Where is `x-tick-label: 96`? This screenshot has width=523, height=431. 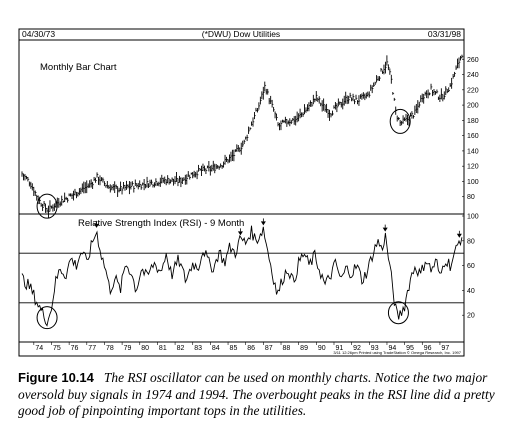
x-tick-label: 96 is located at coordinates (428, 348).